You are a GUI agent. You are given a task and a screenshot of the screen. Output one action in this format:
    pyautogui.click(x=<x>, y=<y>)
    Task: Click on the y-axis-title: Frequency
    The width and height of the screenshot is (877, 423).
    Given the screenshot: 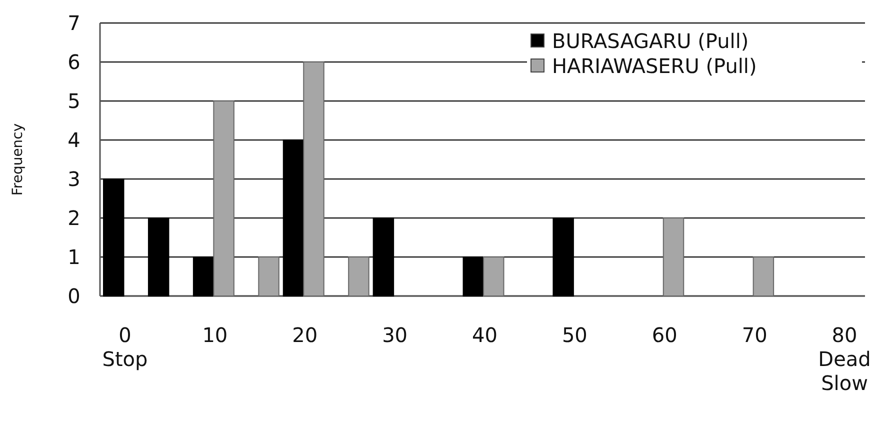 What is the action you would take?
    pyautogui.click(x=18, y=159)
    